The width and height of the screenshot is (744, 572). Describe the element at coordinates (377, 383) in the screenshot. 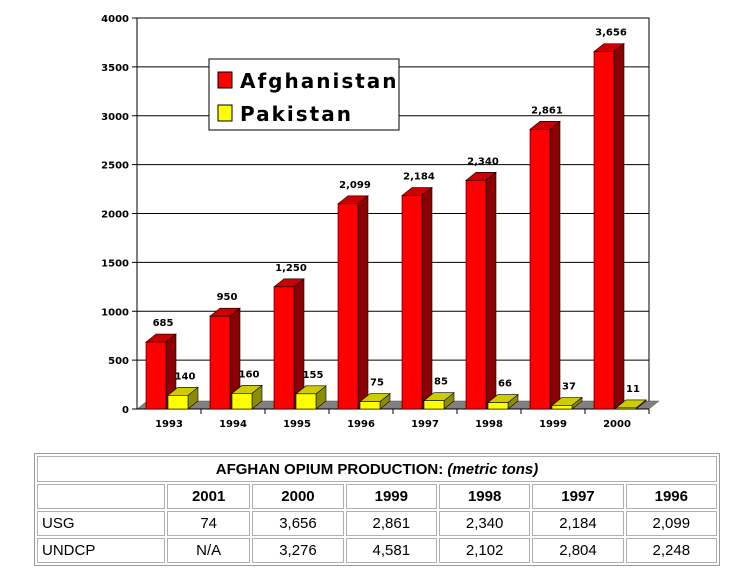

I see `data-label: 75` at that location.